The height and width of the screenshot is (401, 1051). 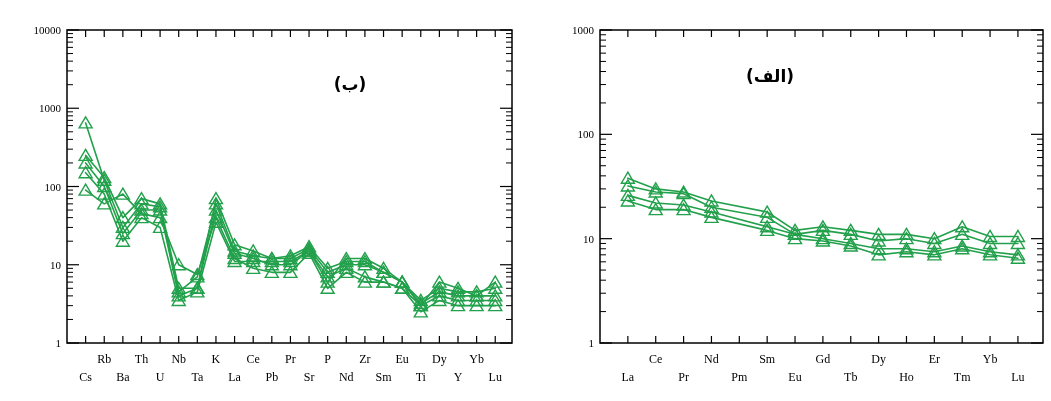 I want to click on x-tick-label: U, so click(x=160, y=377).